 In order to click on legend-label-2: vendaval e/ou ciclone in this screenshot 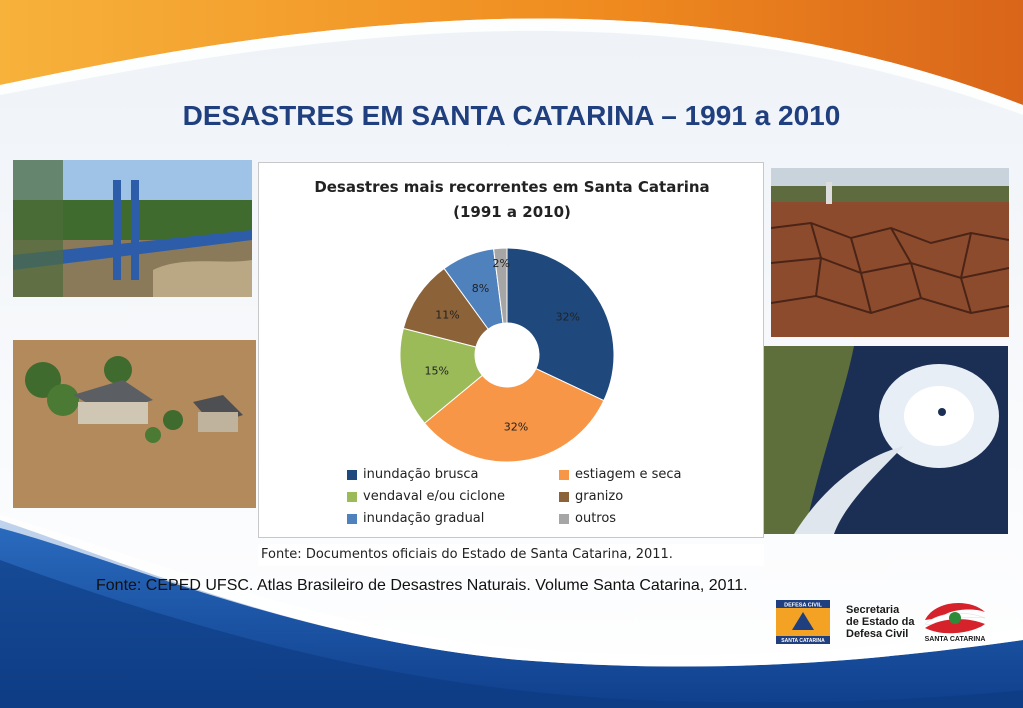, I will do `click(434, 496)`.